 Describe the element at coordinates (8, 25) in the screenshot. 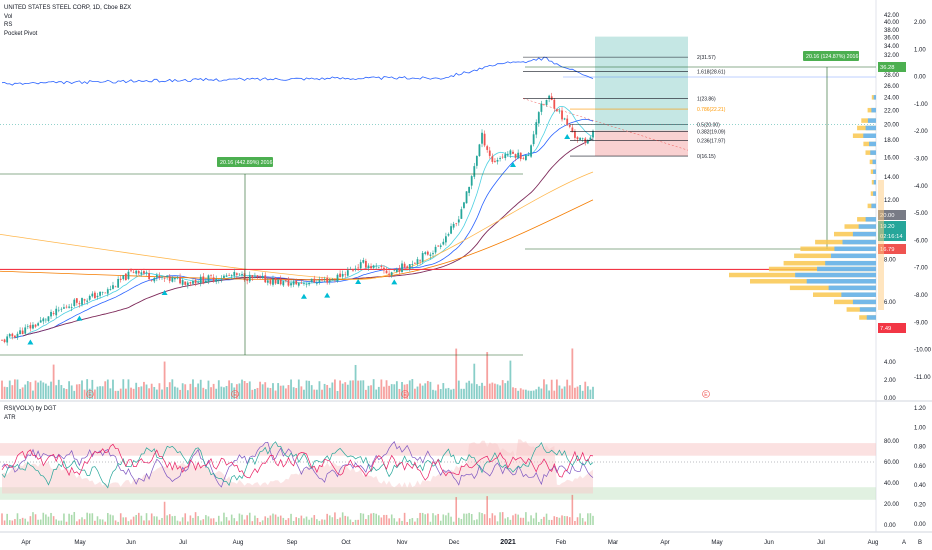

I see `legend-rs: RS` at that location.